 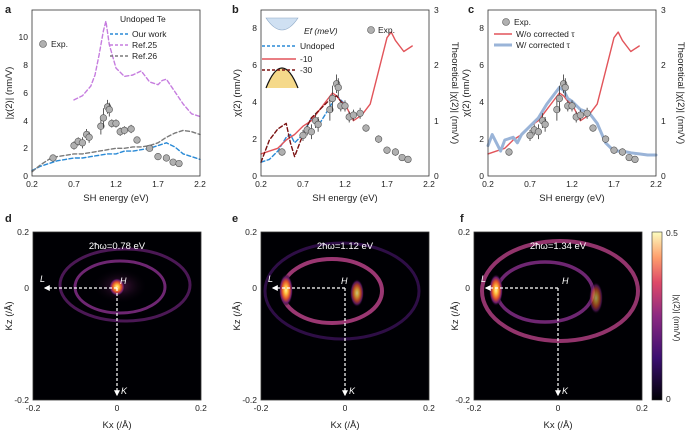 I want to click on panel-b-xtick: 0.7, so click(x=303, y=184).